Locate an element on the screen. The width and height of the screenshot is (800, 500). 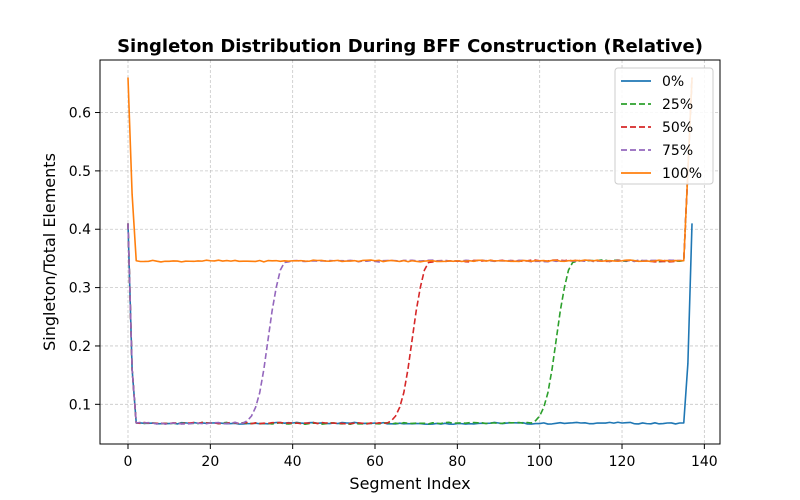
y-tick-label: 0.1 is located at coordinates (80, 405).